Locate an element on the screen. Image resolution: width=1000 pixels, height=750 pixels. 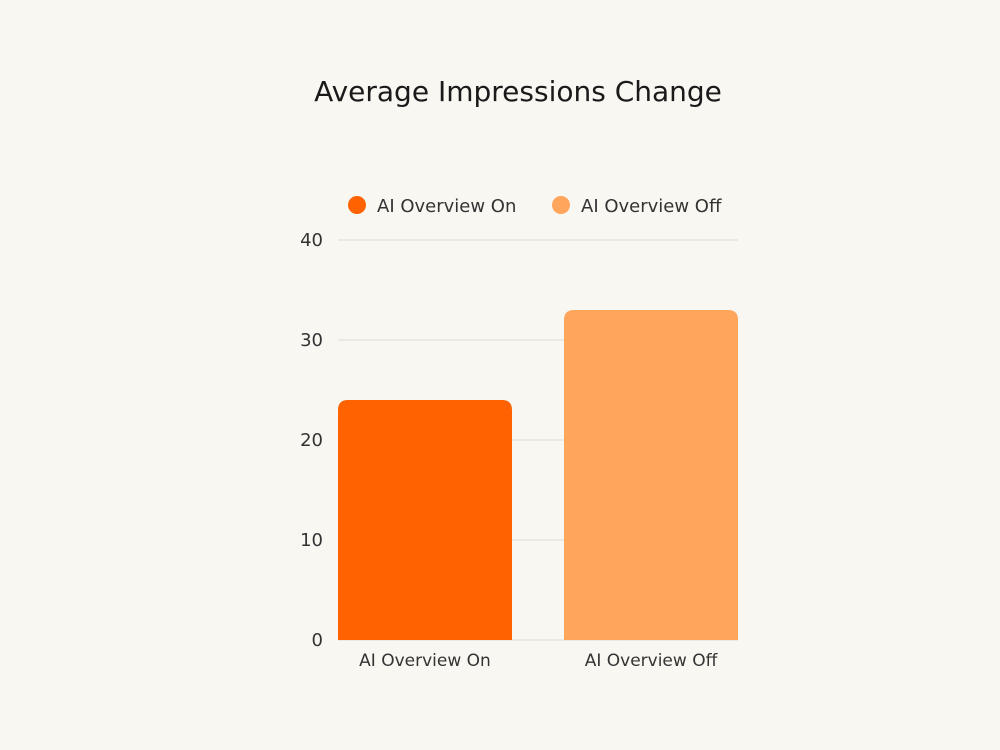
y-axis: 0 10 20 30 40 is located at coordinates (311, 440).